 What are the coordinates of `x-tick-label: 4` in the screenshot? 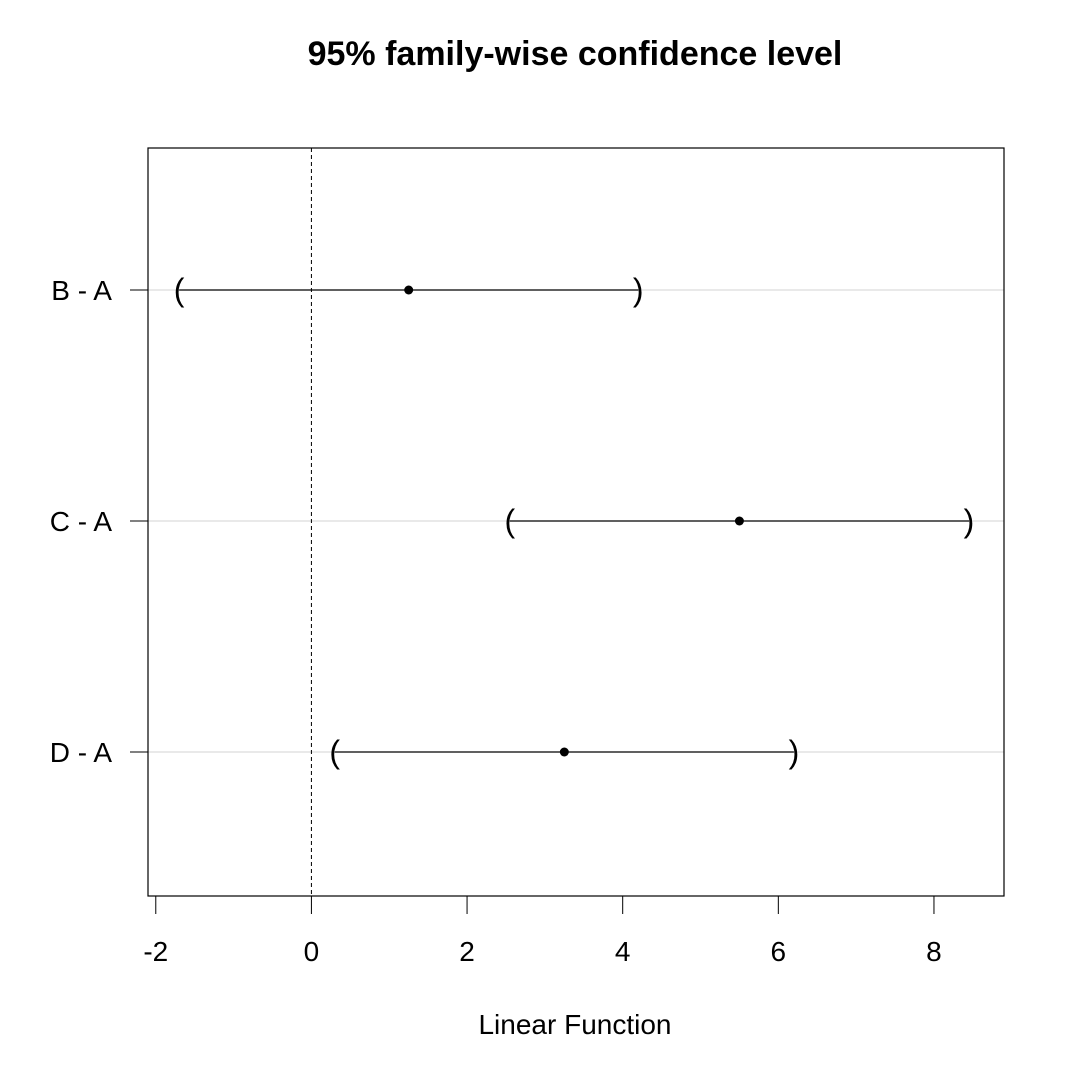 It's located at (623, 951).